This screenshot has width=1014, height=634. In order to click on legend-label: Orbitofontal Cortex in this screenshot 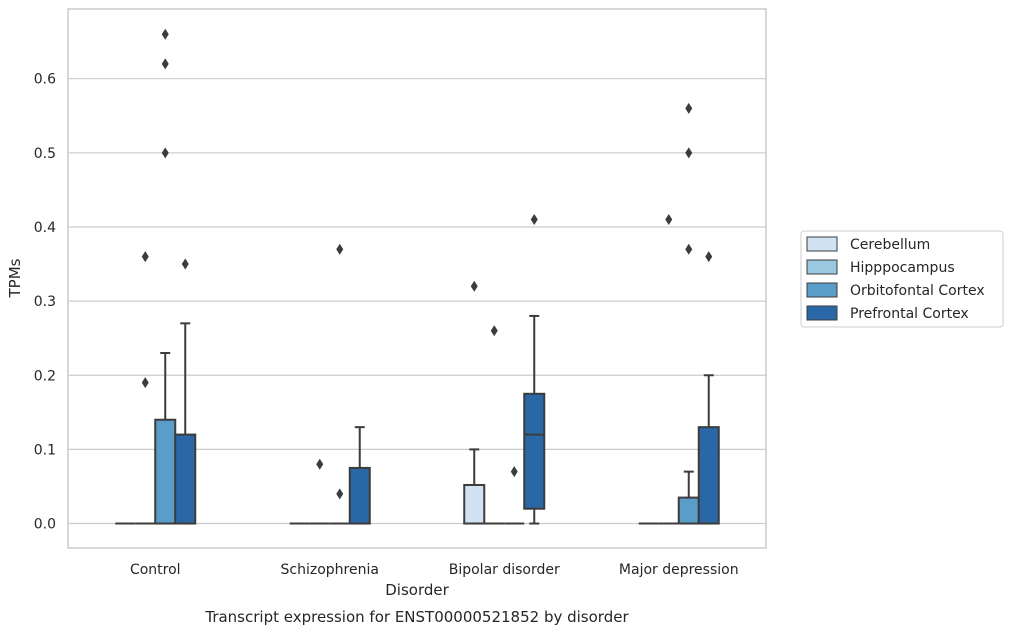, I will do `click(917, 291)`.